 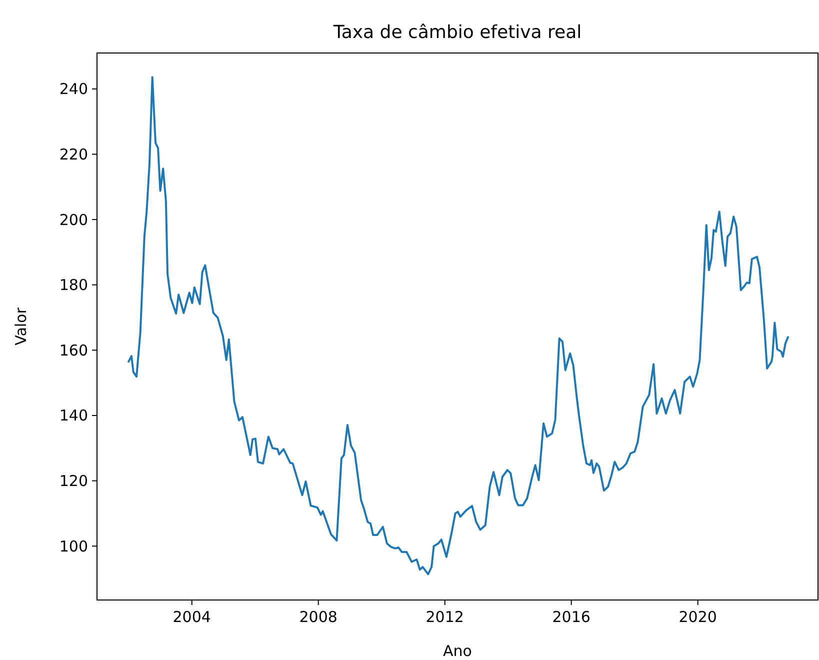 What do you see at coordinates (697, 617) in the screenshot?
I see `x-tick-label: 2020` at bounding box center [697, 617].